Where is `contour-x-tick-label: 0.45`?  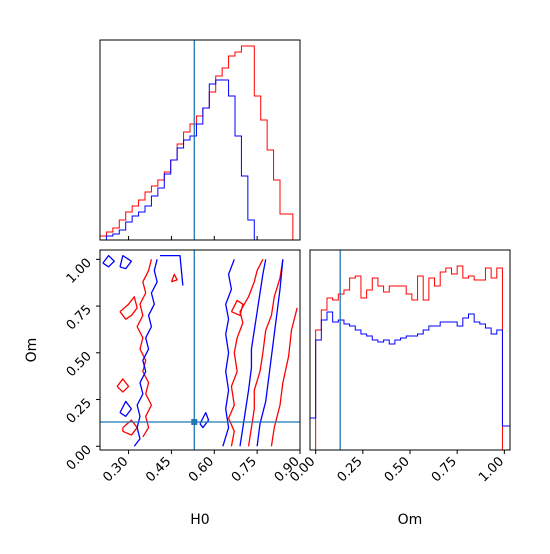 contour-x-tick-label: 0.45 is located at coordinates (158, 469).